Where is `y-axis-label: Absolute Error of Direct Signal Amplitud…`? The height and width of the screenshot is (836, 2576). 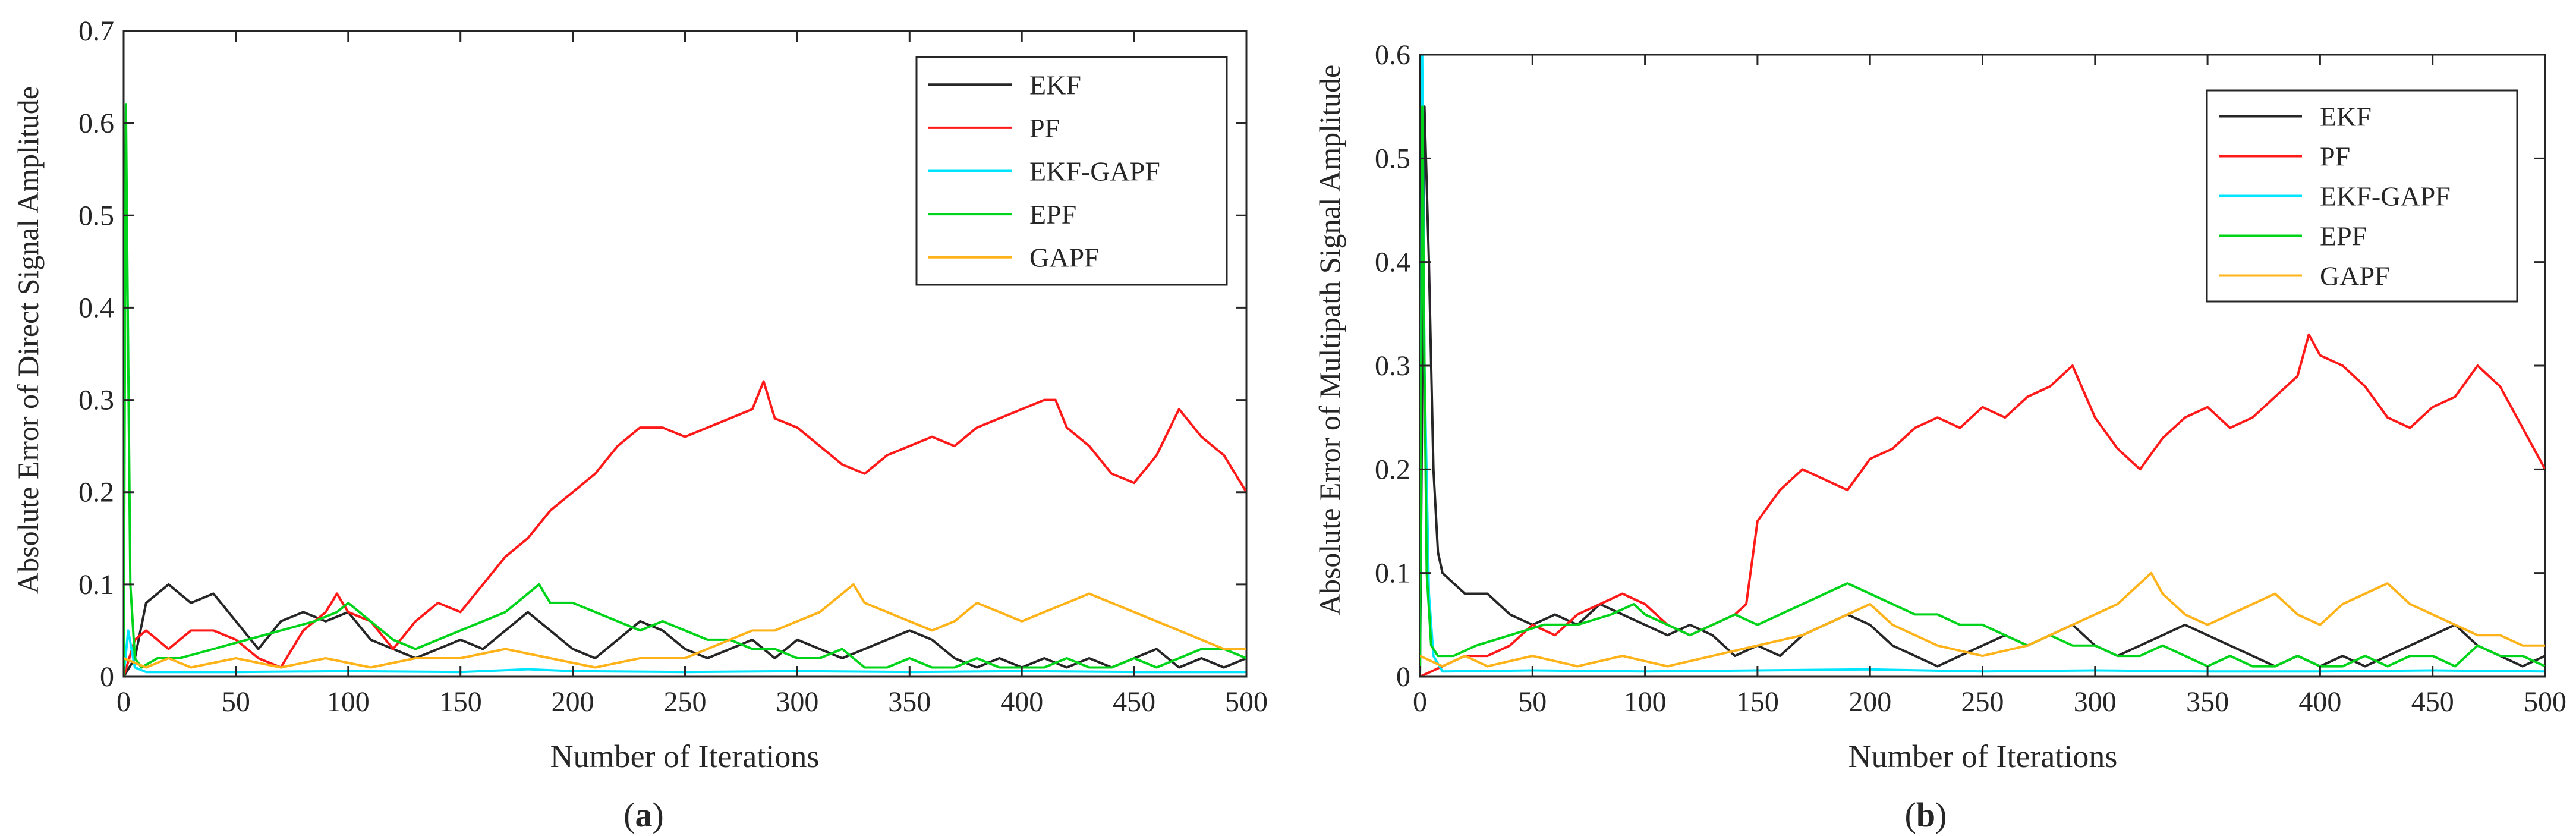 y-axis-label: Absolute Error of Direct Signal Amplitud… is located at coordinates (28, 340).